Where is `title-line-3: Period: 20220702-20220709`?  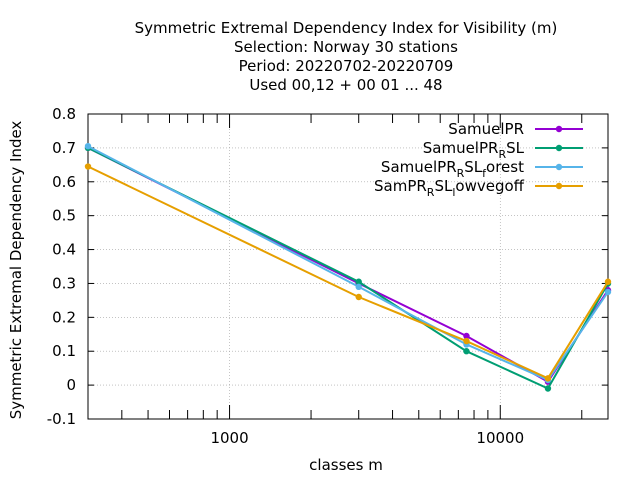 title-line-3: Period: 20220702-20220709 is located at coordinates (346, 66).